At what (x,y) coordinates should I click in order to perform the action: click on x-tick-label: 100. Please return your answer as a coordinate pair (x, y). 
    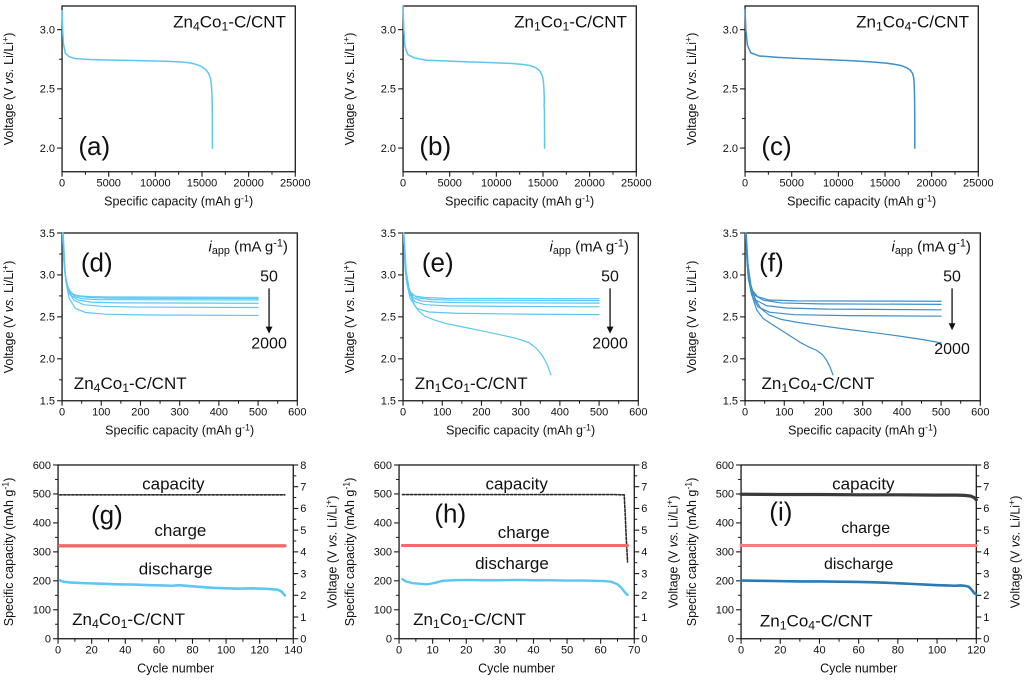
    Looking at the image, I should click on (442, 412).